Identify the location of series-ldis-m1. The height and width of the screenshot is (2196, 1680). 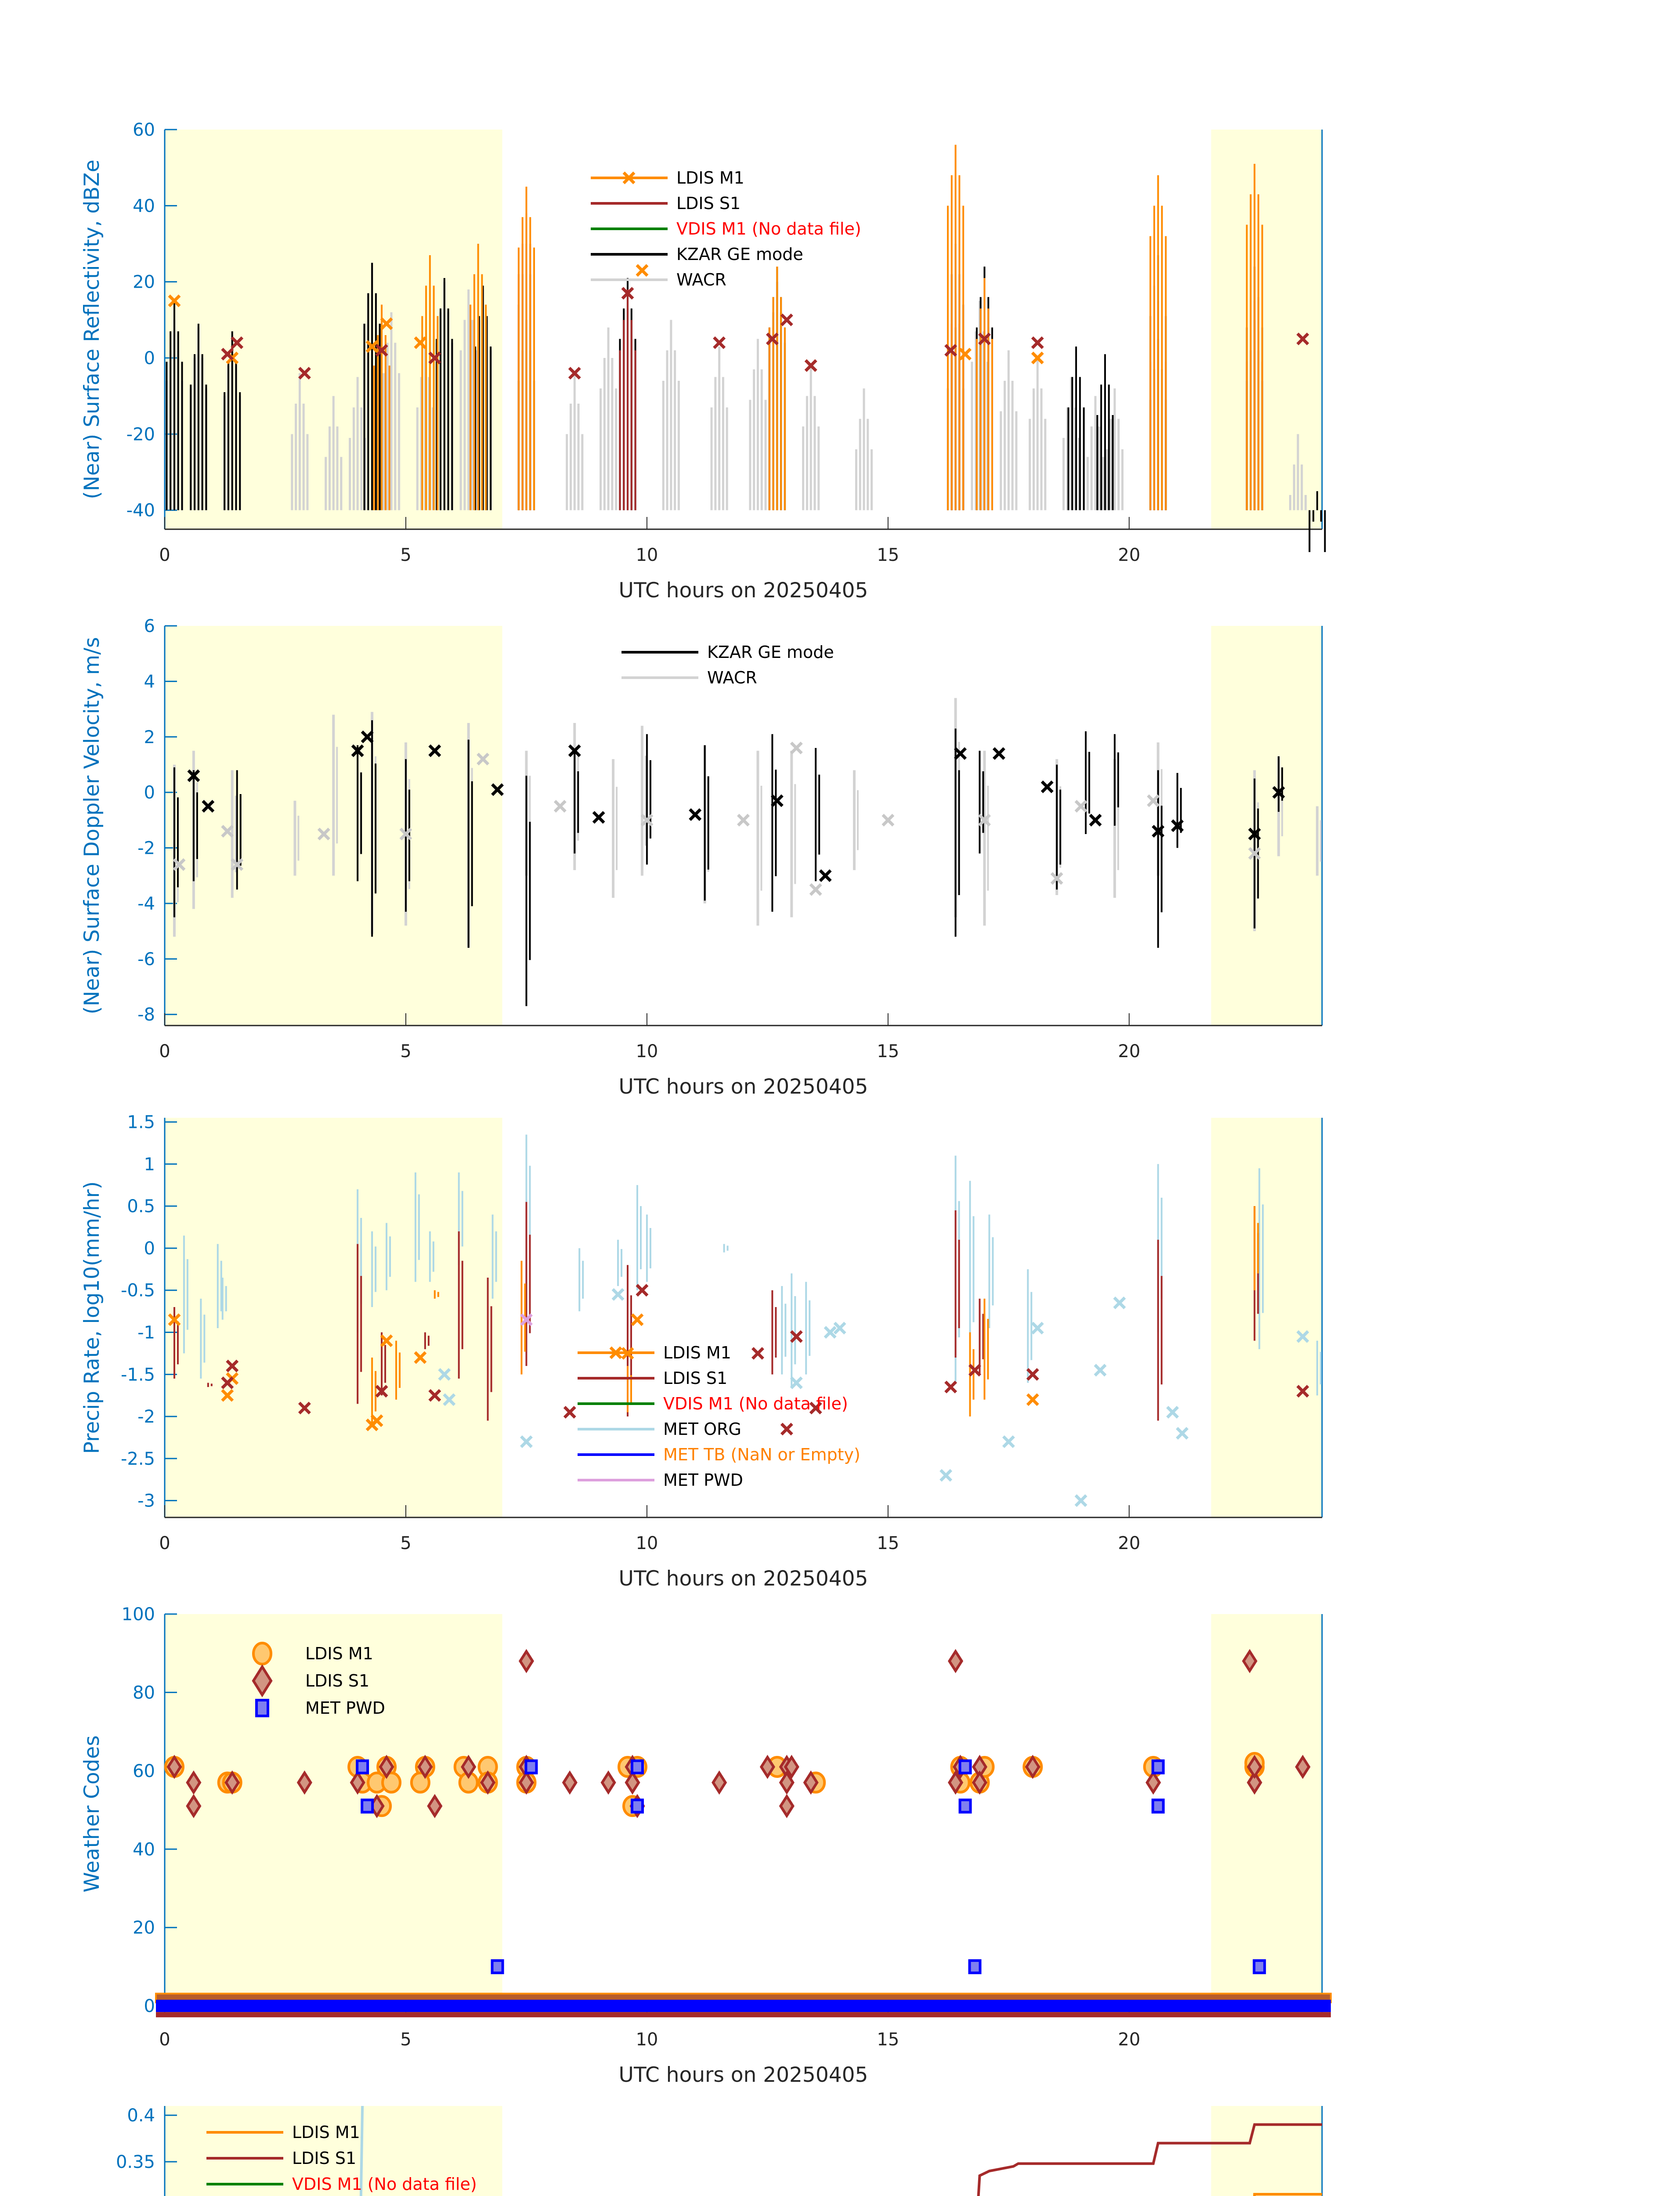
(815, 1315).